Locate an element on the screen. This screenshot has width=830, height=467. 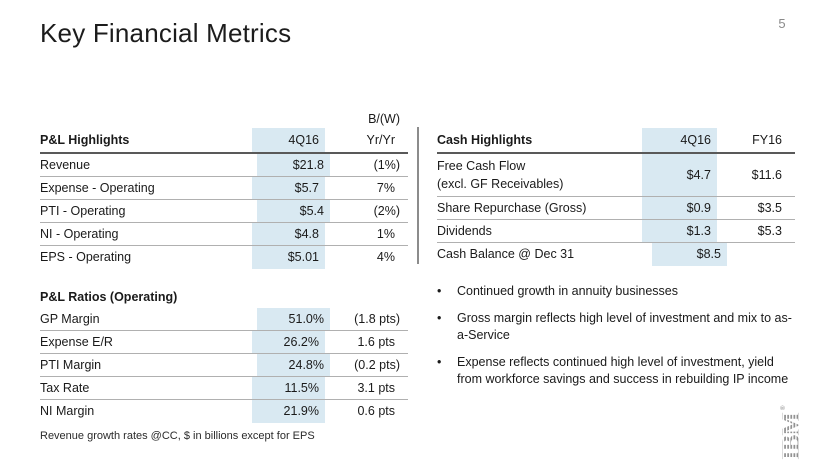
row-yryr-value: (1.8 pts) is located at coordinates (377, 318).